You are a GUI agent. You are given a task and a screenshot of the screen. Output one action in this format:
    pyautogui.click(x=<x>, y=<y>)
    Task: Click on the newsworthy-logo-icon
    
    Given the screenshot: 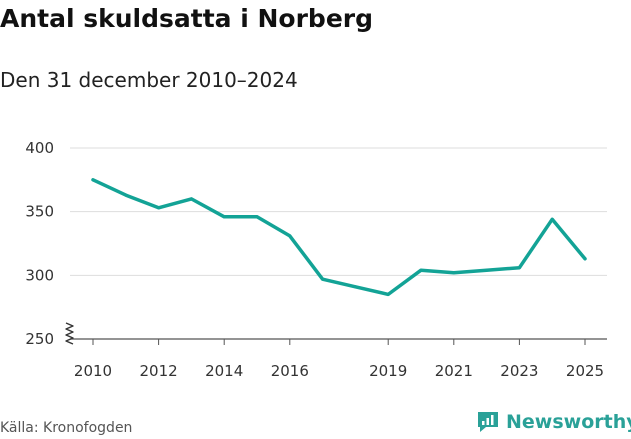 What is the action you would take?
    pyautogui.click(x=488, y=422)
    